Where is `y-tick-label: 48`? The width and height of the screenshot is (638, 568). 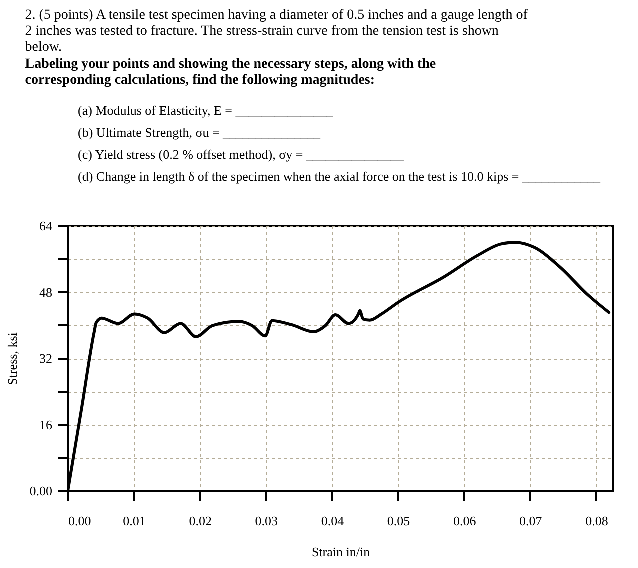 y-tick-label: 48 is located at coordinates (46, 292).